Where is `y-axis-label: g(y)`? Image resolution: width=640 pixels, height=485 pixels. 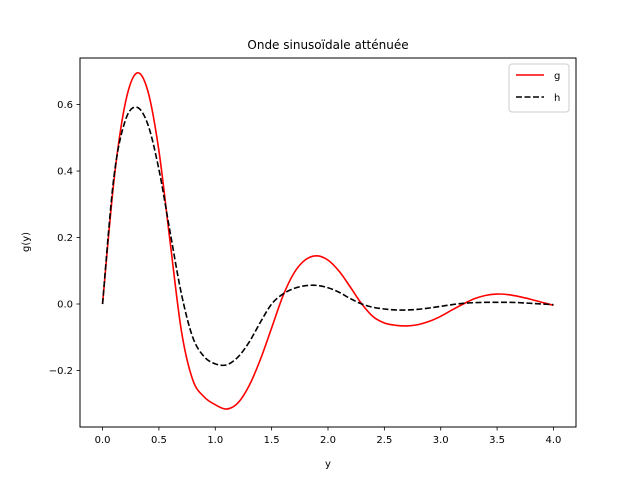
y-axis-label: g(y) is located at coordinates (26, 242).